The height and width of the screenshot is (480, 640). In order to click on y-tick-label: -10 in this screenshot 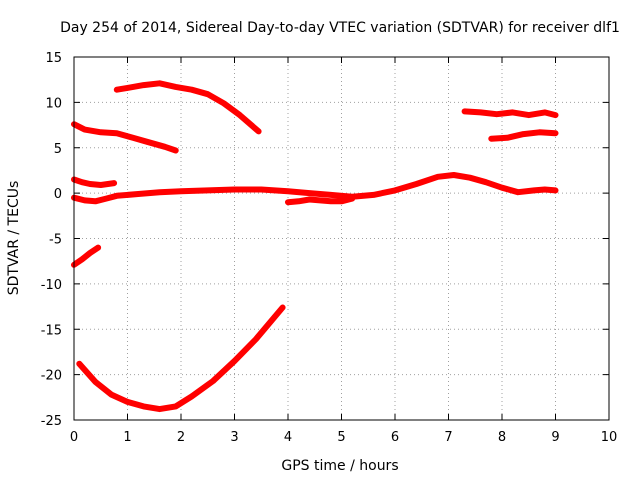, I will do `click(51, 285)`.